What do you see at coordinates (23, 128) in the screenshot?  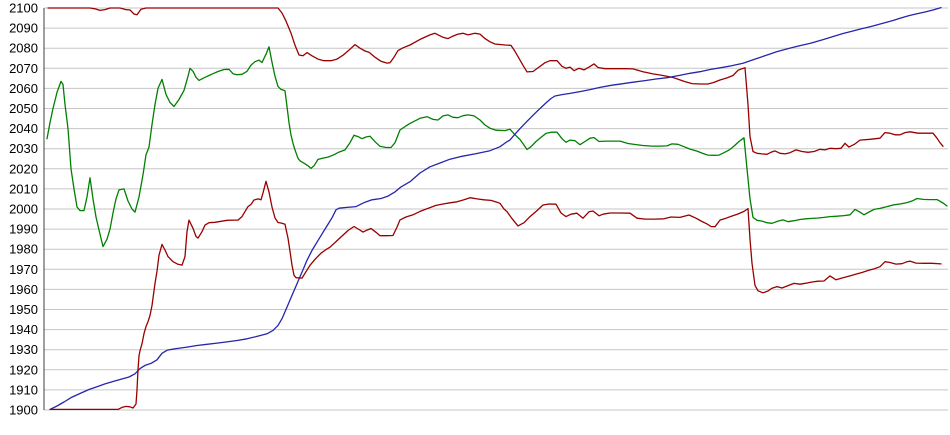 I see `y-tick-label: 2040` at bounding box center [23, 128].